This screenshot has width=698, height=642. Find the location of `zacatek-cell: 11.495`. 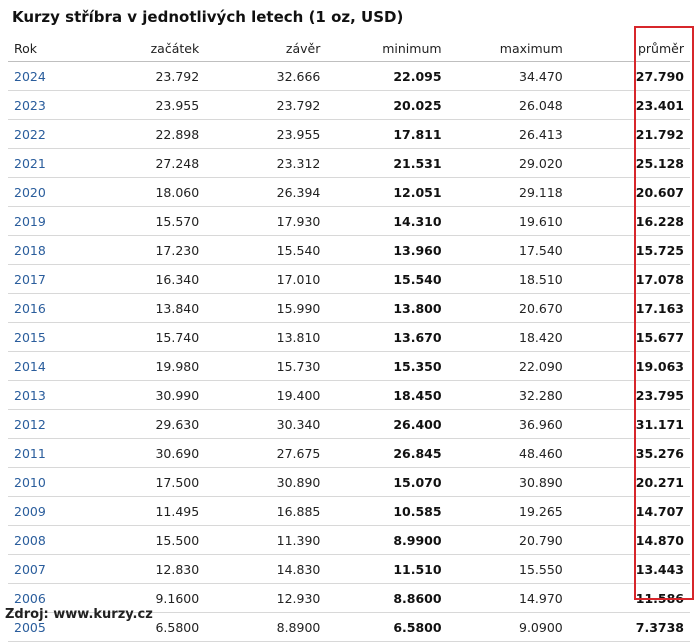

zacatek-cell: 11.495 is located at coordinates (145, 511).